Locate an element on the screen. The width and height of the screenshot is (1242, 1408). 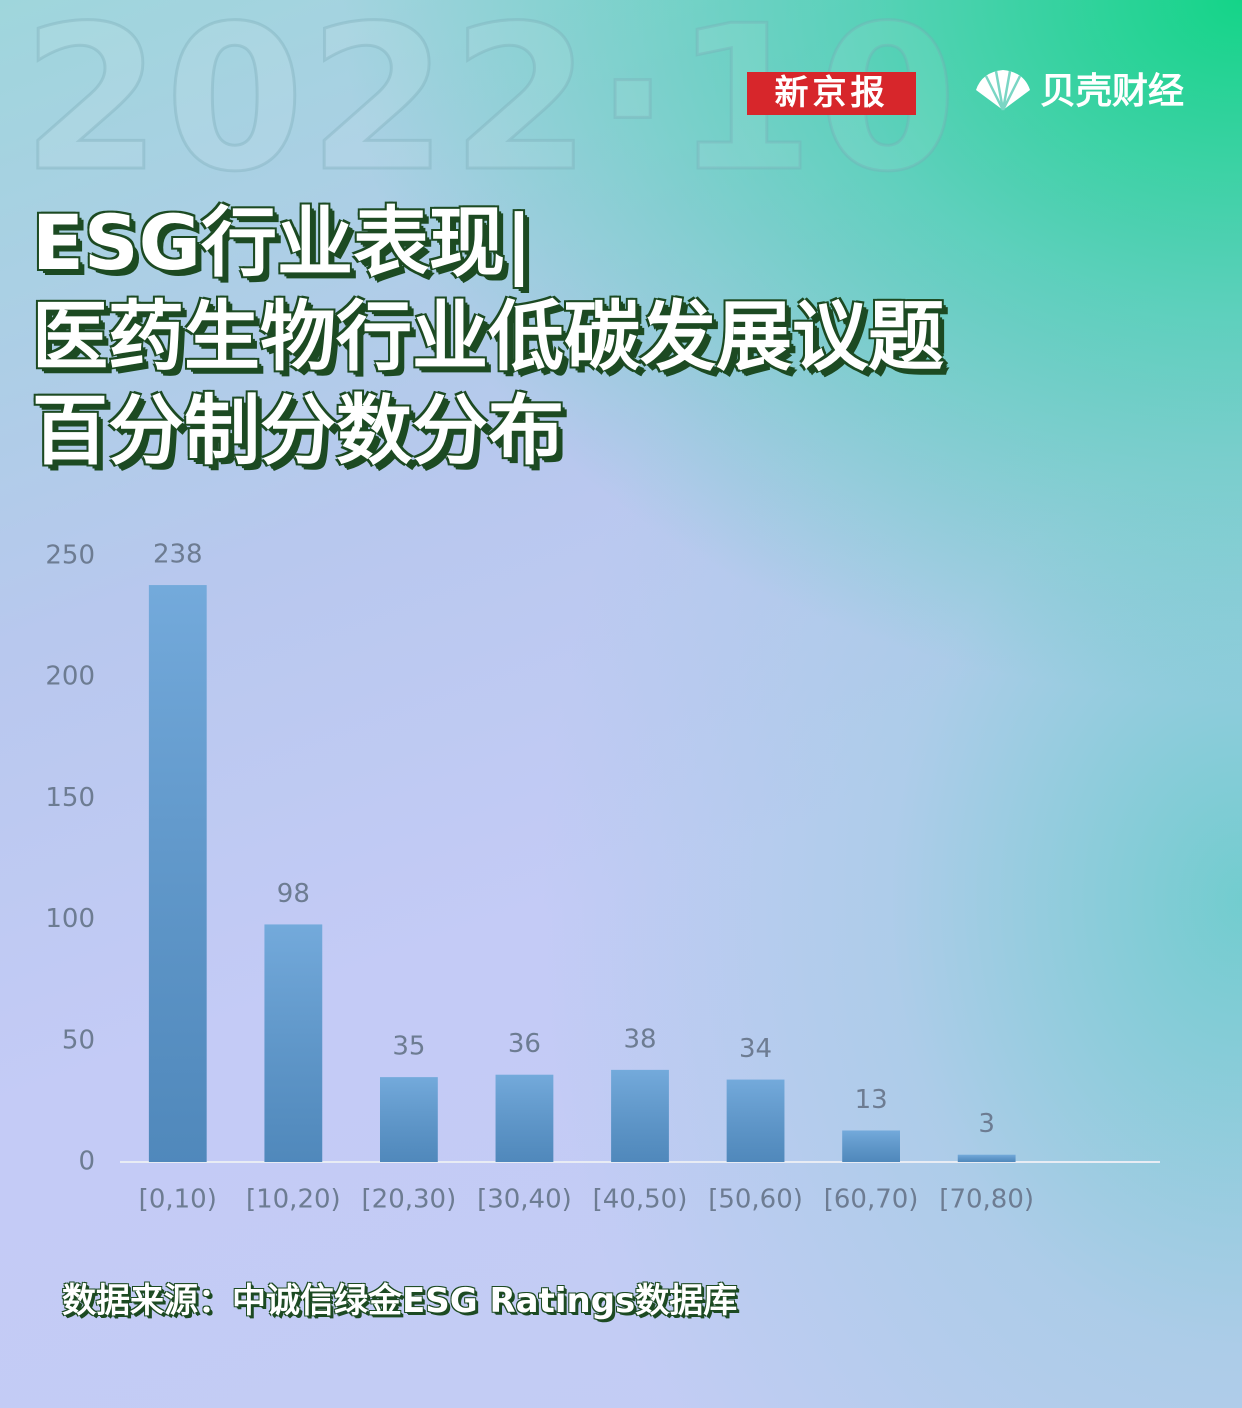
x-tick-label: [70,80) is located at coordinates (986, 1200).